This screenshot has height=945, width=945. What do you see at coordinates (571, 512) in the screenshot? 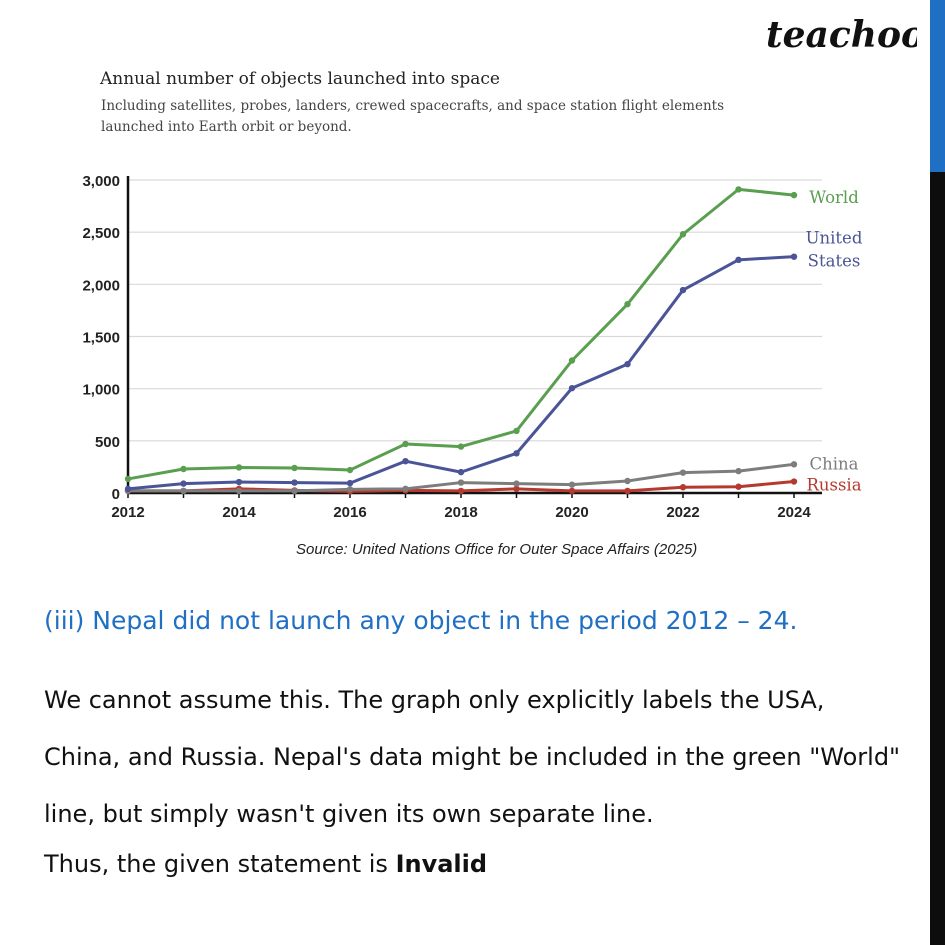
I see `x-tick-label: 2020` at bounding box center [571, 512].